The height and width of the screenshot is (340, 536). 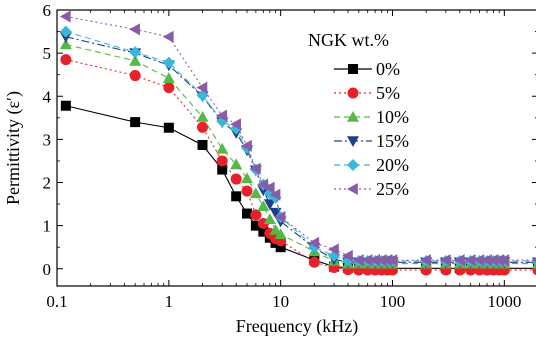 What do you see at coordinates (47, 183) in the screenshot?
I see `y-tick-label: 2` at bounding box center [47, 183].